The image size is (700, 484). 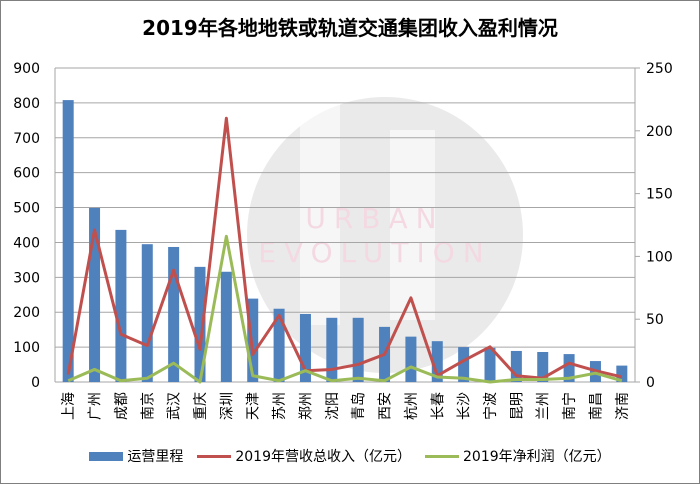 I want to click on bar-昆明, so click(x=516, y=366).